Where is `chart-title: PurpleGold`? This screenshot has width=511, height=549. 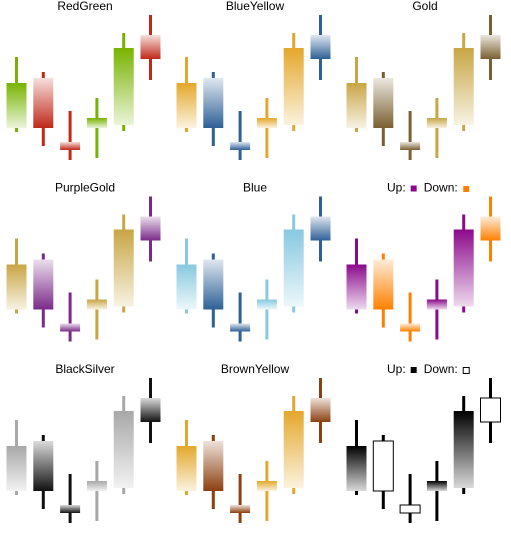
chart-title: PurpleGold is located at coordinates (85, 188).